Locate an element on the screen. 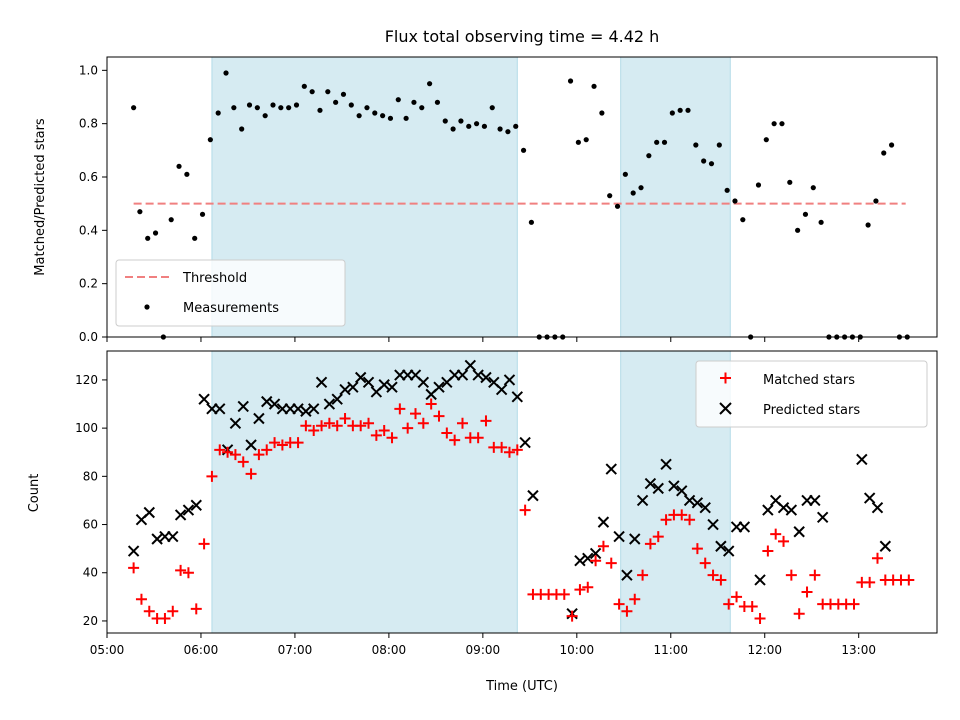  x-tick-label: 11:00 is located at coordinates (670, 650).